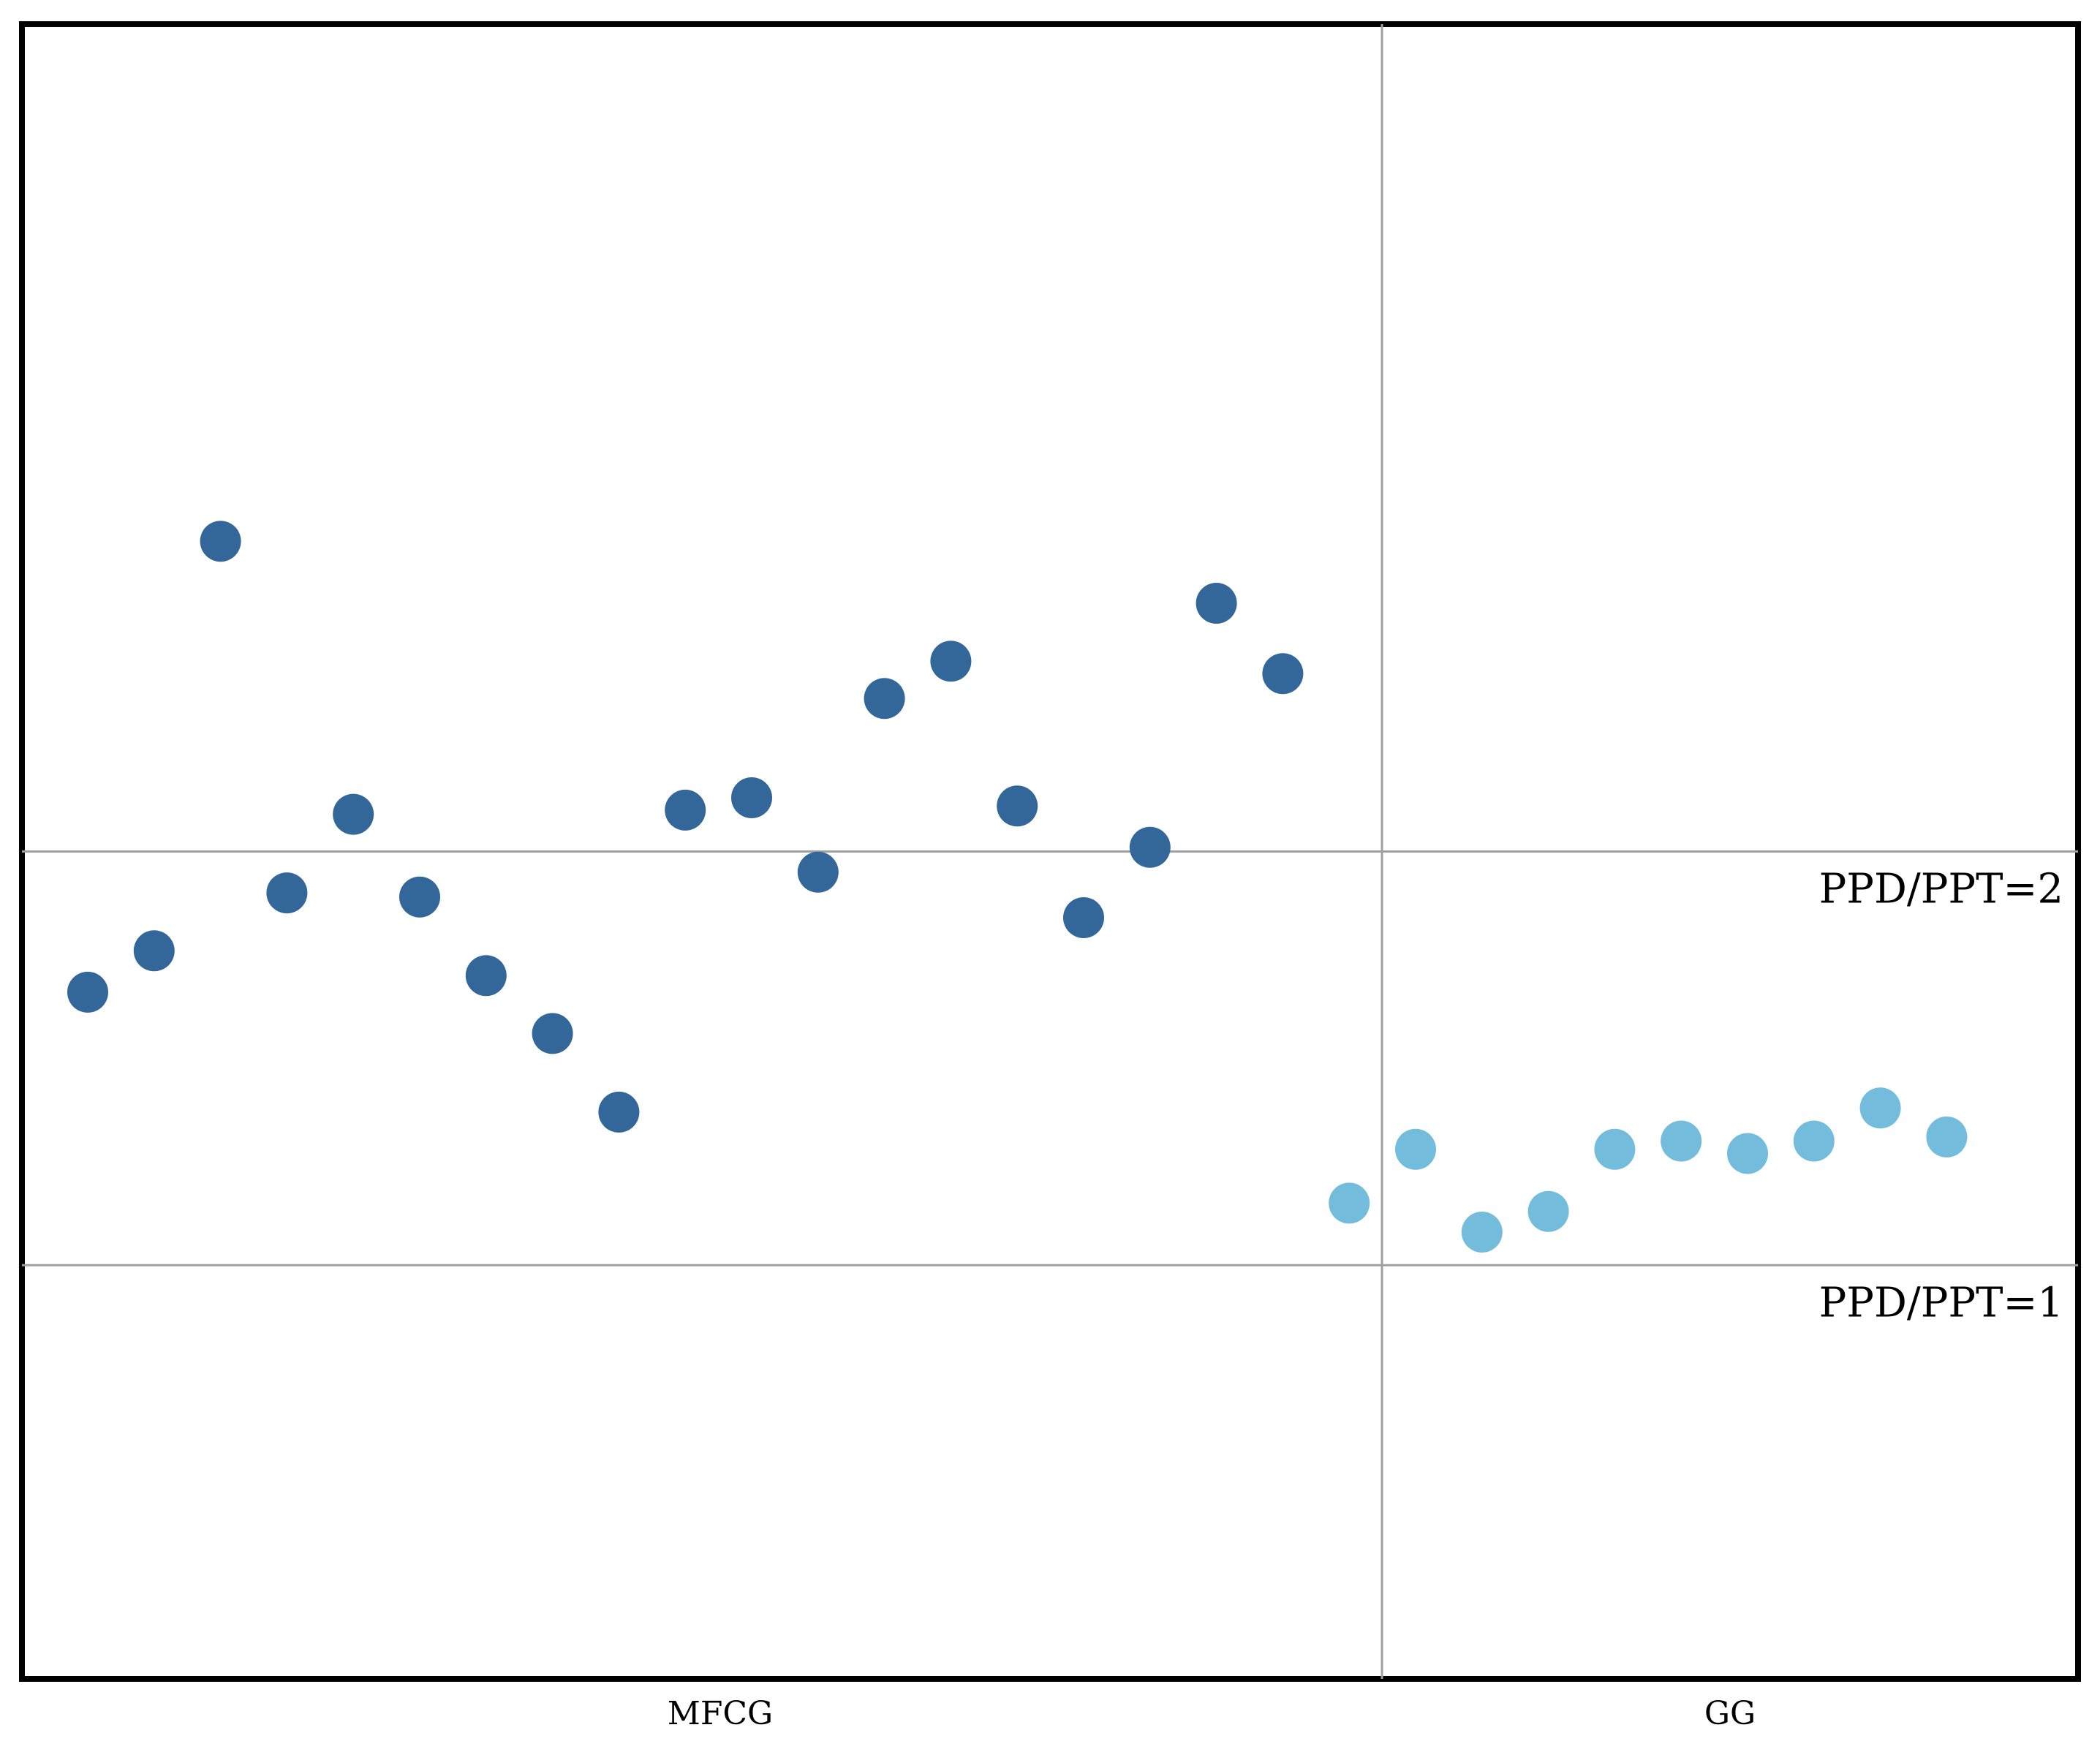 This screenshot has width=2100, height=1752. I want to click on group-label-mfcg: MFCG, so click(720, 1713).